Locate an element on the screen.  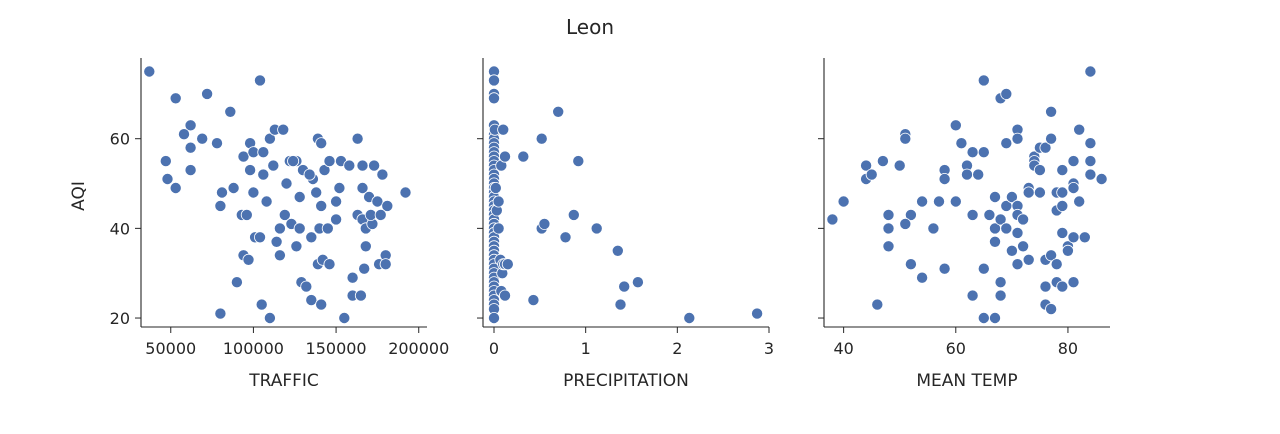
x-tick-label: 0 is located at coordinates (494, 348).